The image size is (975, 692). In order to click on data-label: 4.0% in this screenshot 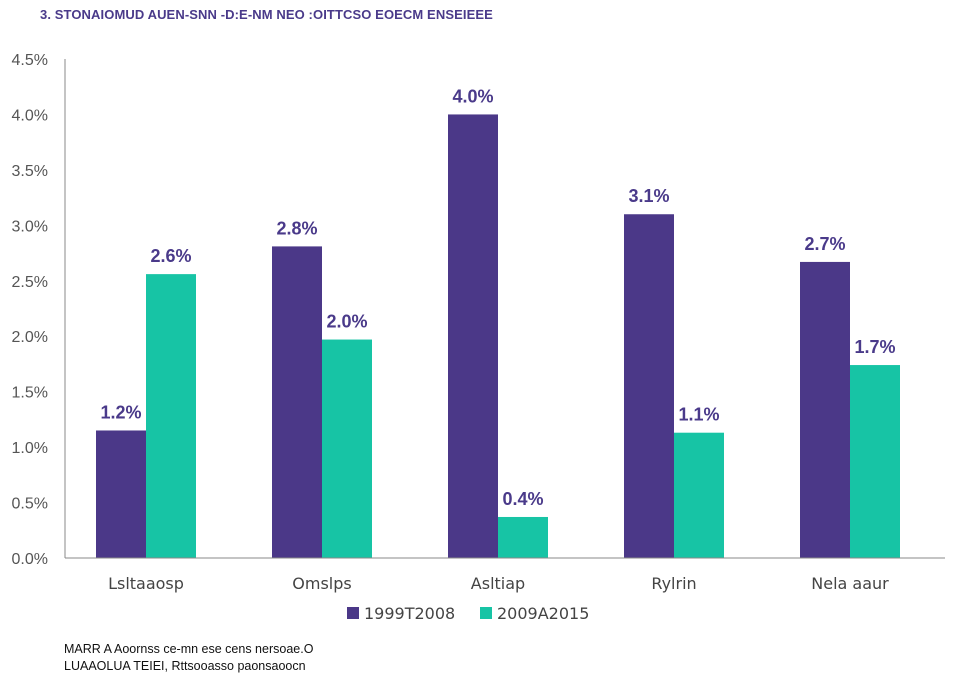, I will do `click(472, 96)`.